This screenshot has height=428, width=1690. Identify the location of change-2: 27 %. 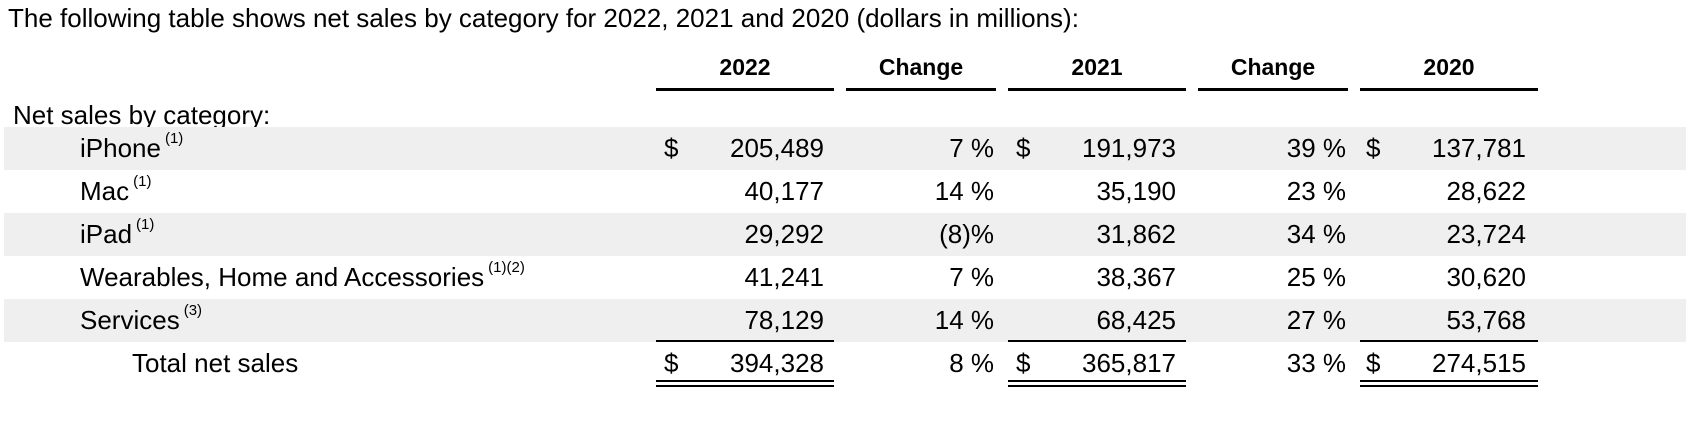
(1316, 320).